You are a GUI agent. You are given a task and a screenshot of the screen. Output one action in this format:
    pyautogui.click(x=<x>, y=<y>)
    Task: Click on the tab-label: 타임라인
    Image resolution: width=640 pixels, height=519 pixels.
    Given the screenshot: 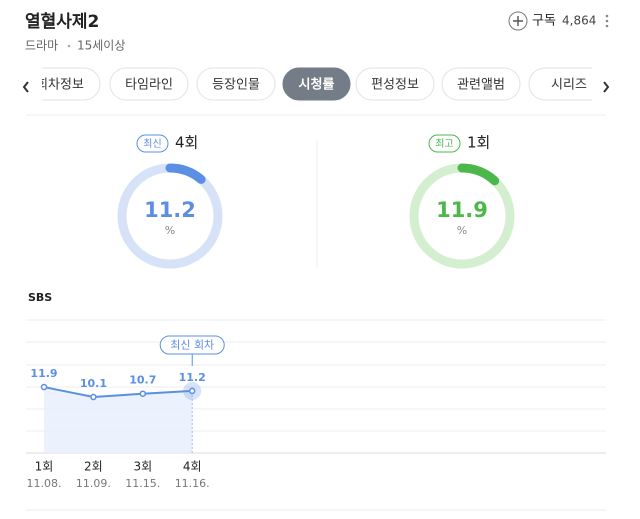 What is the action you would take?
    pyautogui.click(x=149, y=85)
    